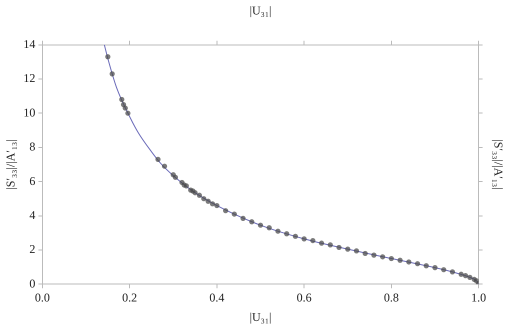  Describe the element at coordinates (42, 297) in the screenshot. I see `x-tick-label: 0.0` at that location.